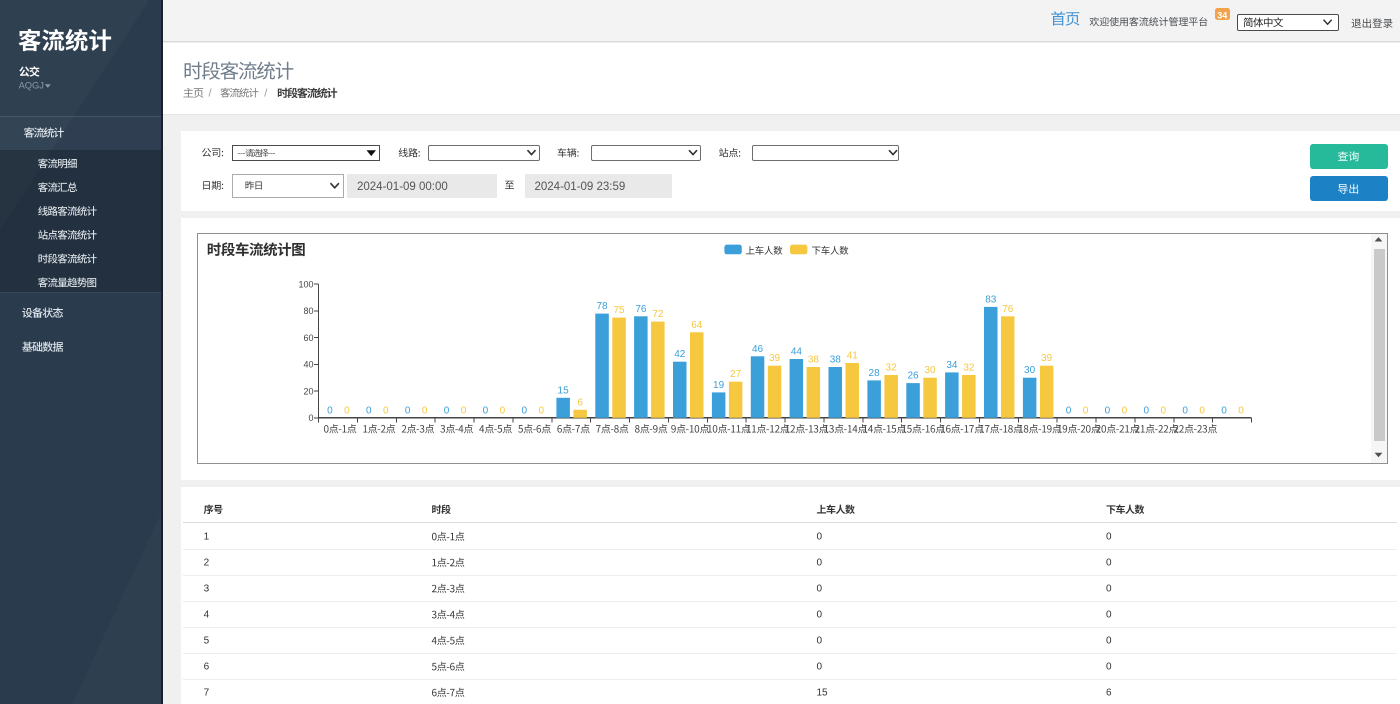  What do you see at coordinates (207, 693) in the screenshot?
I see `svg-text: 7` at bounding box center [207, 693].